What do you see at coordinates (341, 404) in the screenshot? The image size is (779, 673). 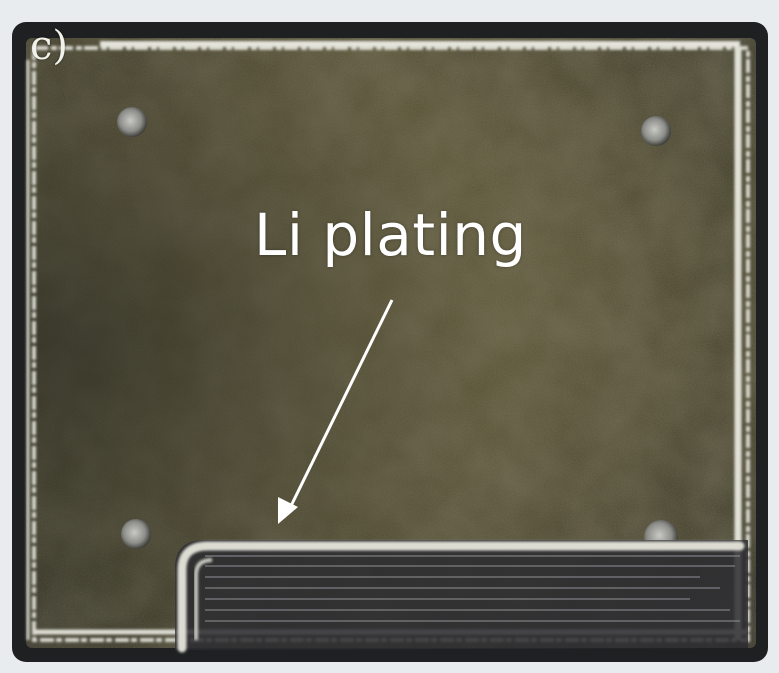 I see `annotation-arrow` at bounding box center [341, 404].